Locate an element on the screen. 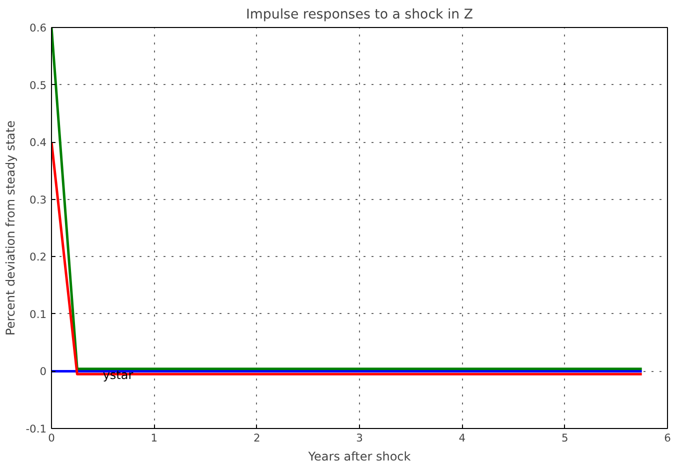 The image size is (677, 466). chart-title: Impulse responses to a shock in Z is located at coordinates (360, 15).